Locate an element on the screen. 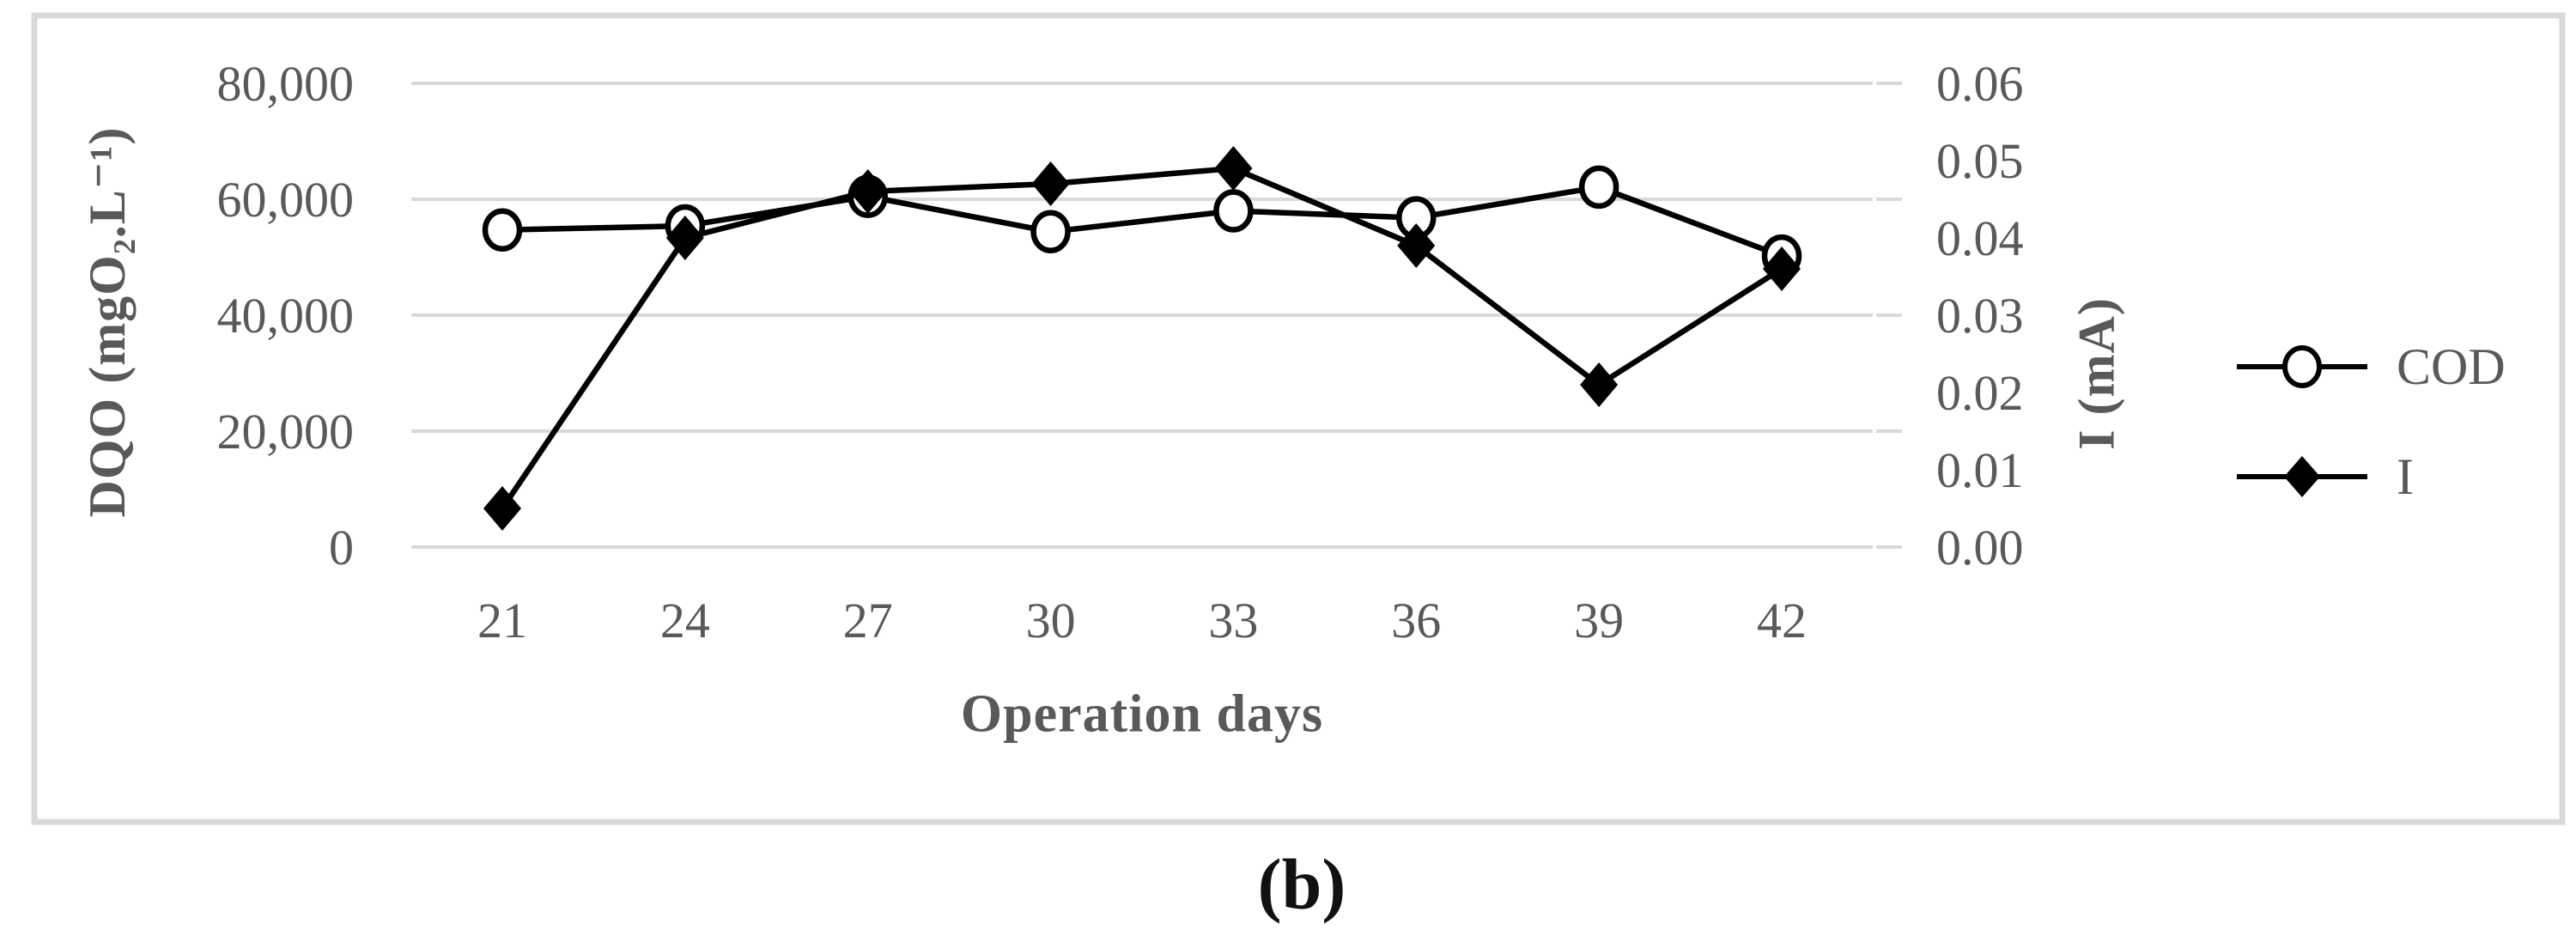 The image size is (2576, 943). right-axis-tick-label: 0.04 is located at coordinates (1980, 238).